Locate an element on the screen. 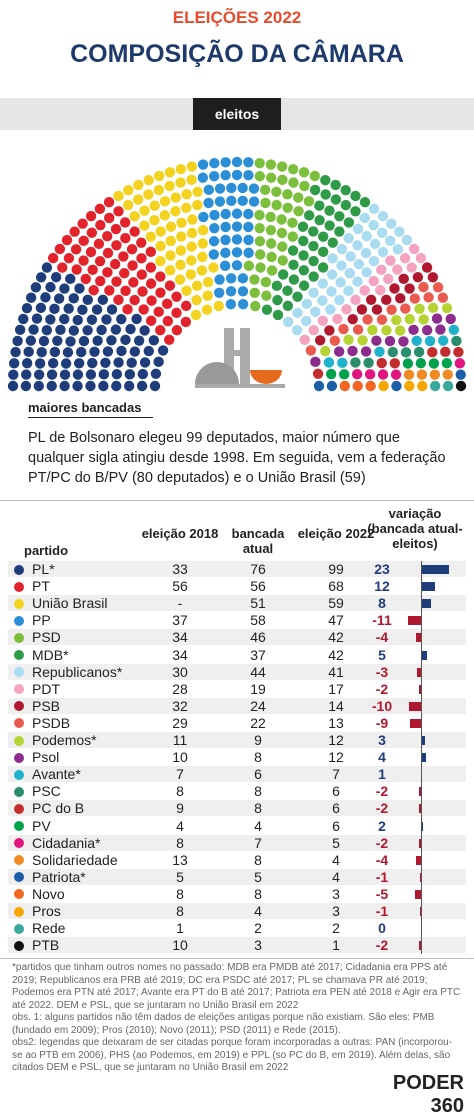 This screenshot has height=1118, width=474. brand: PODER 360 is located at coordinates (428, 1094).